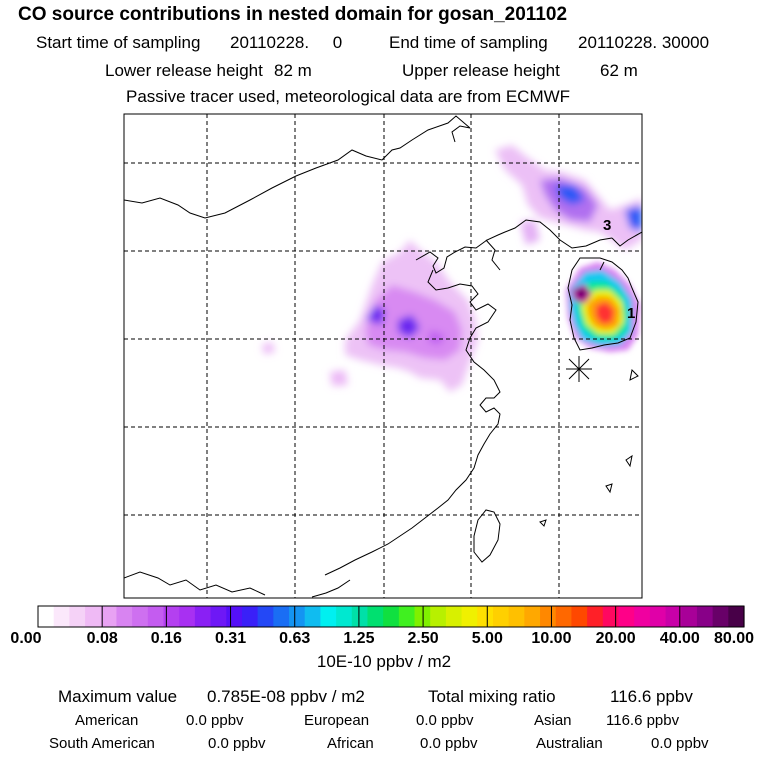 This screenshot has height=768, width=768. Describe the element at coordinates (643, 720) in the screenshot. I see `source-asian-value: 116.6 ppbv` at that location.